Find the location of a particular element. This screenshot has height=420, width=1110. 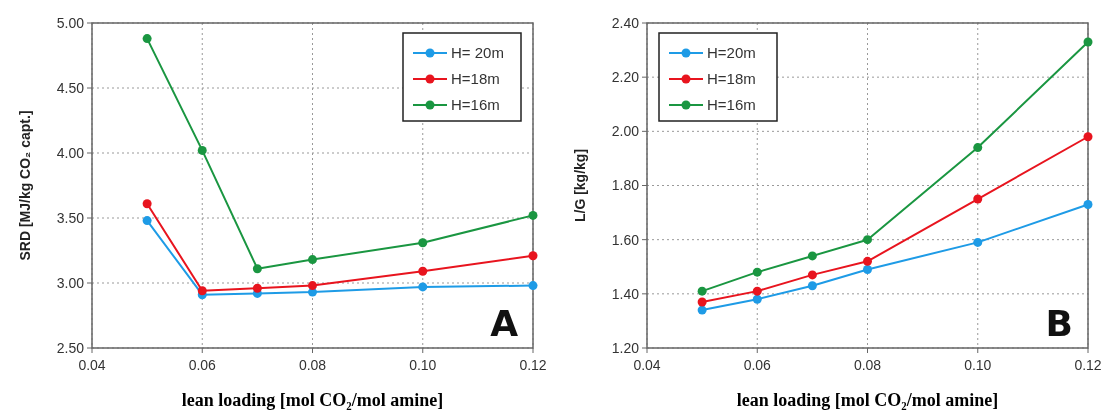

legend-label: H= 20m is located at coordinates (477, 53).